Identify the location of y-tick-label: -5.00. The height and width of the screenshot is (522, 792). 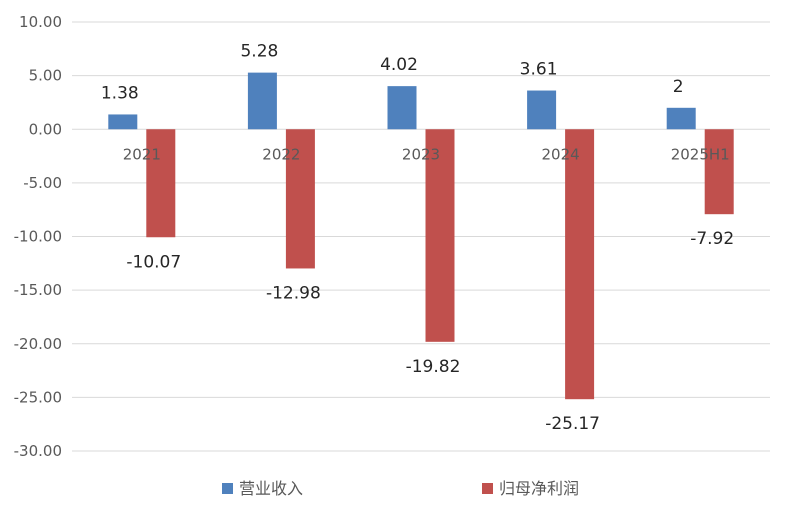
(42, 183).